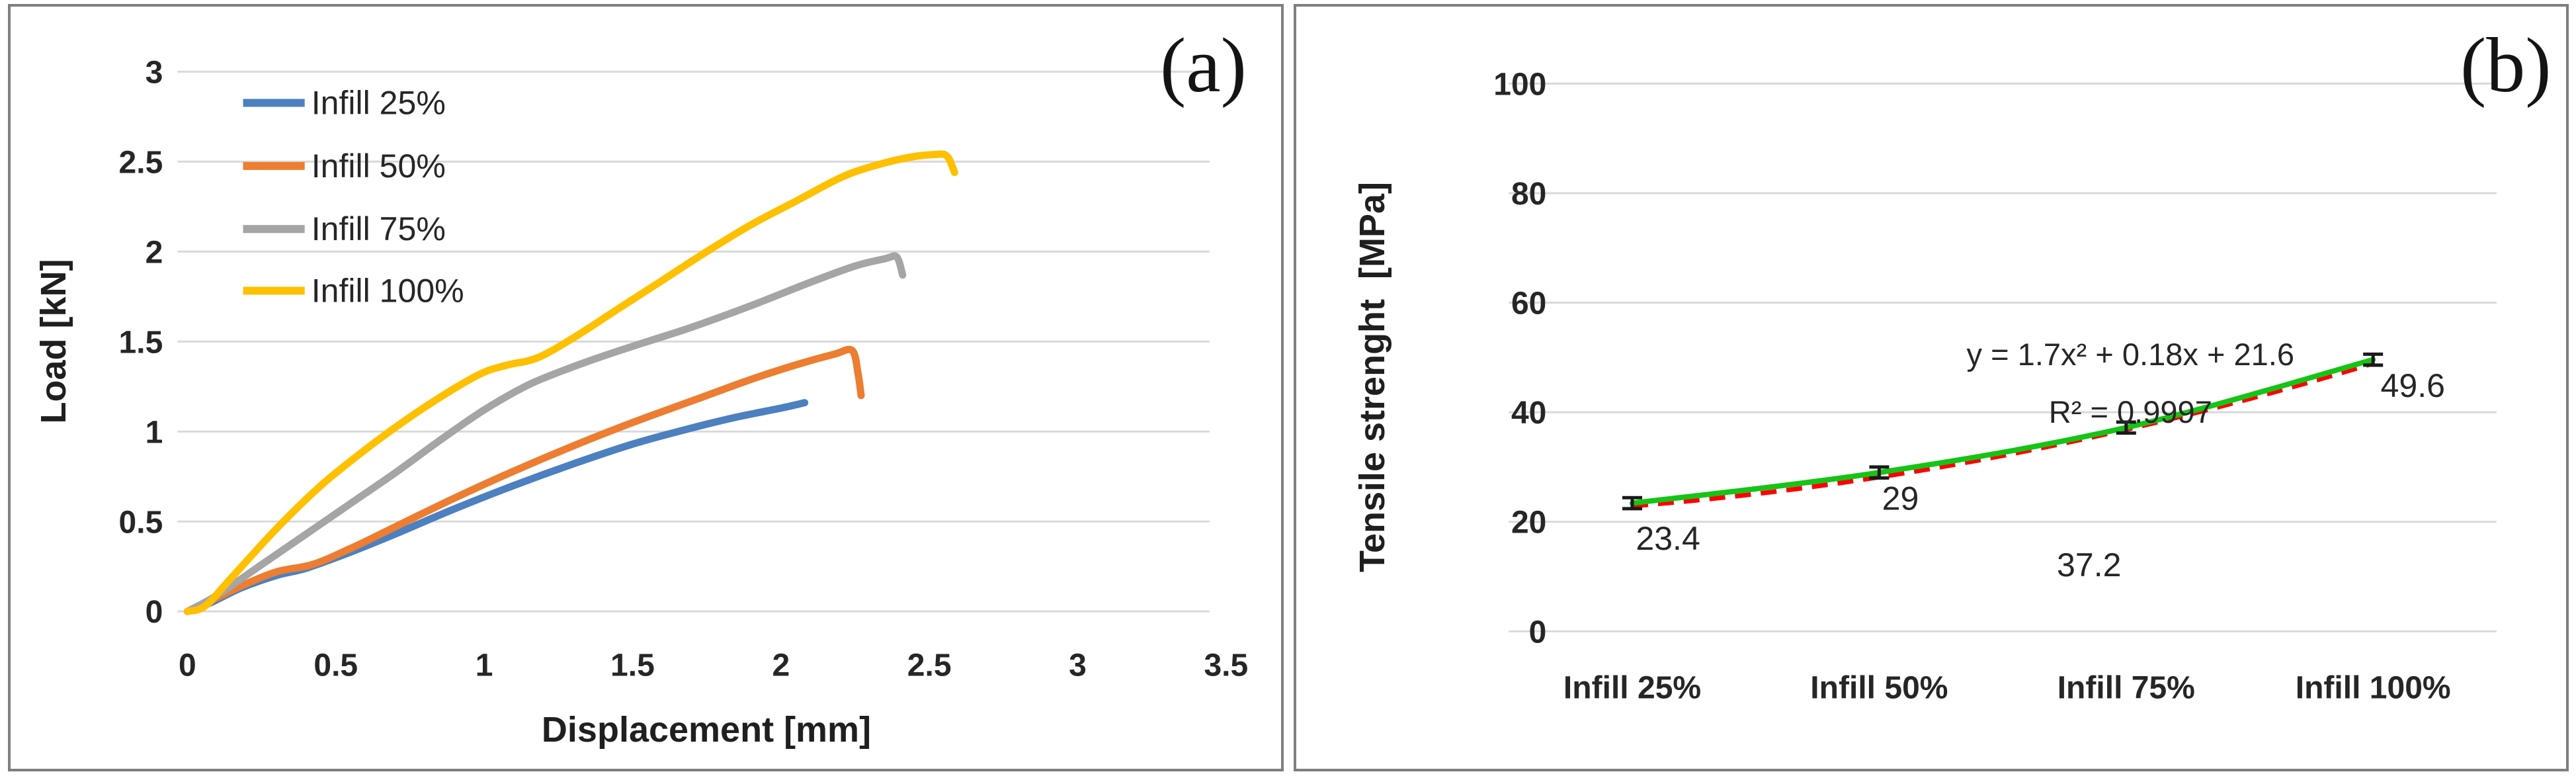  I want to click on data-line, so click(2003, 431).